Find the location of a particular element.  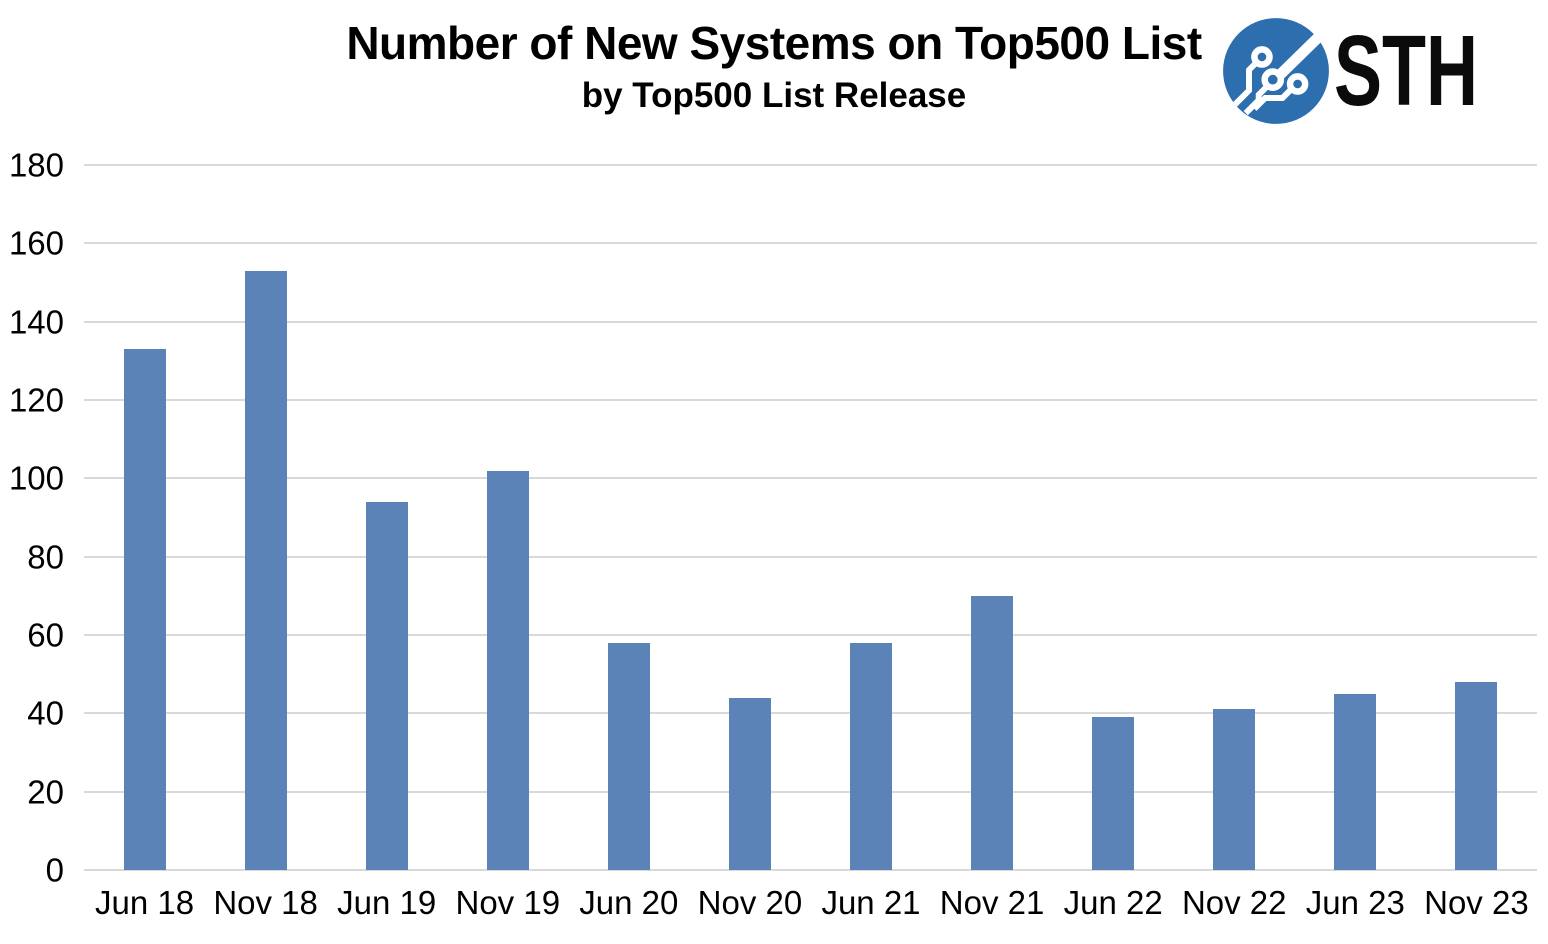

y-axis-tick-label: 80 is located at coordinates (45, 557).